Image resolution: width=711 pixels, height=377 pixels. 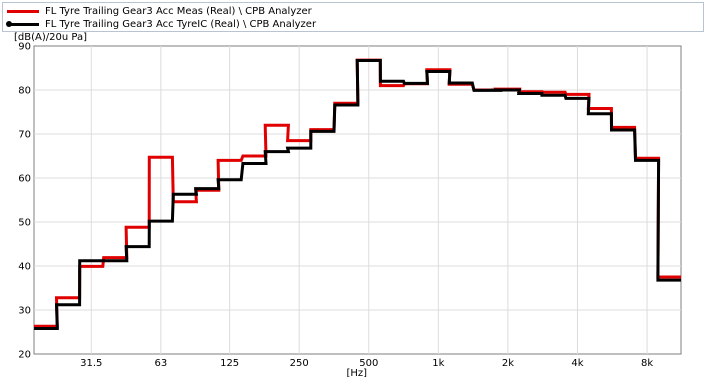 What do you see at coordinates (24, 201) in the screenshot?
I see `y-axis-ticks: 20 30 40 50 60 70 80 90` at bounding box center [24, 201].